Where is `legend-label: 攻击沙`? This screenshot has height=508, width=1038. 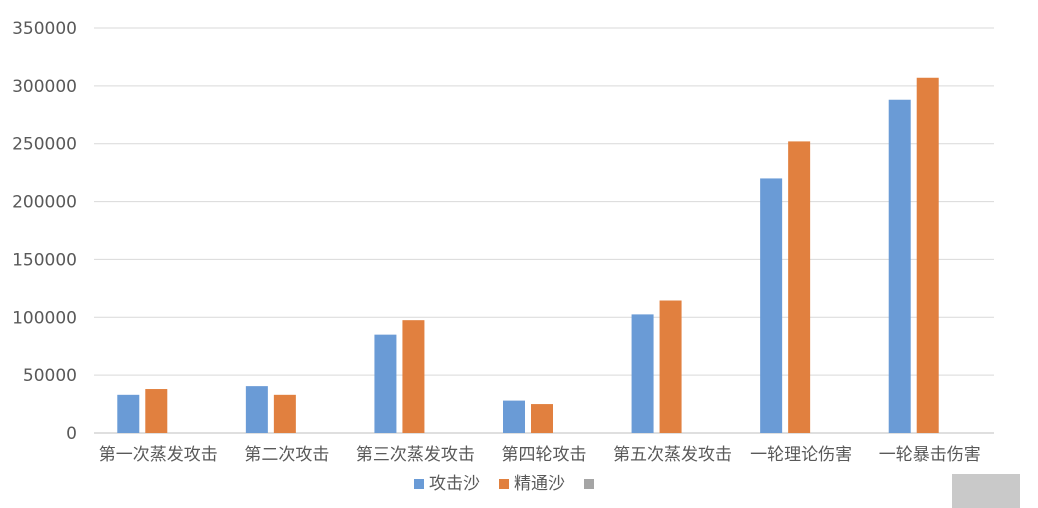
legend-label: 攻击沙 is located at coordinates (454, 484).